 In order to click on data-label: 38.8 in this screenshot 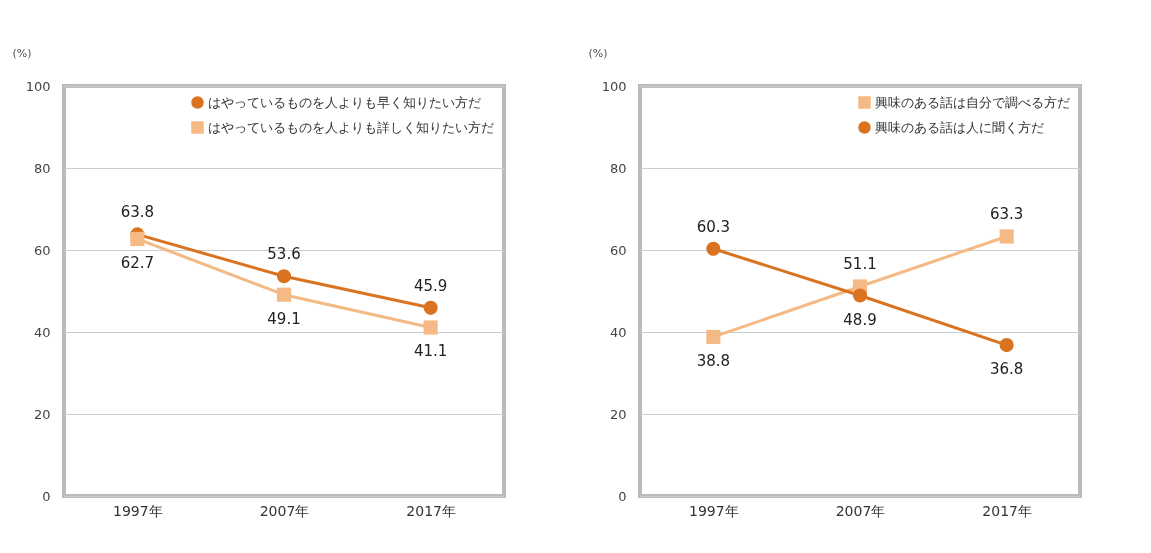, I will do `click(713, 360)`.